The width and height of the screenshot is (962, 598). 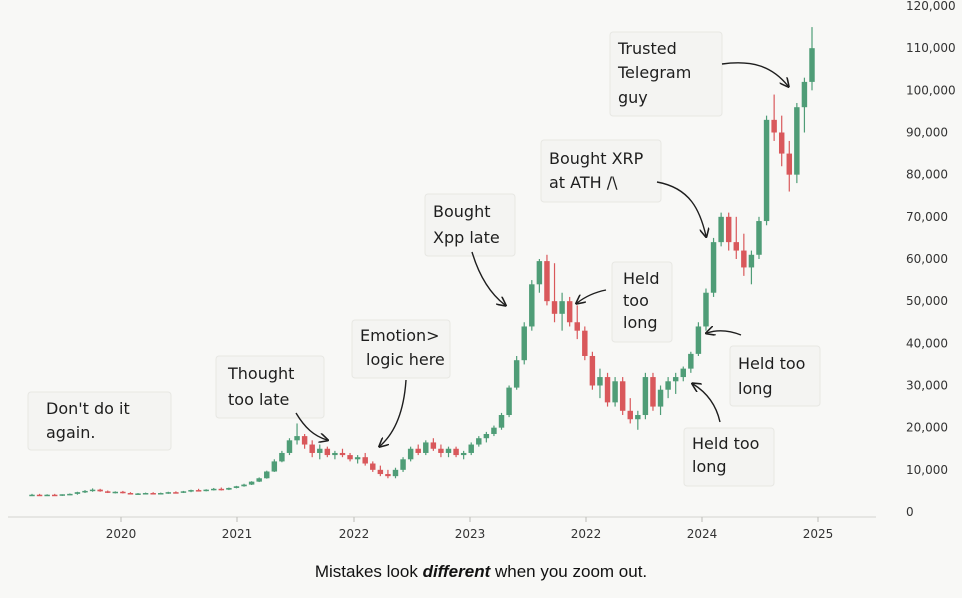 What do you see at coordinates (641, 278) in the screenshot?
I see `annotation-text: Held` at bounding box center [641, 278].